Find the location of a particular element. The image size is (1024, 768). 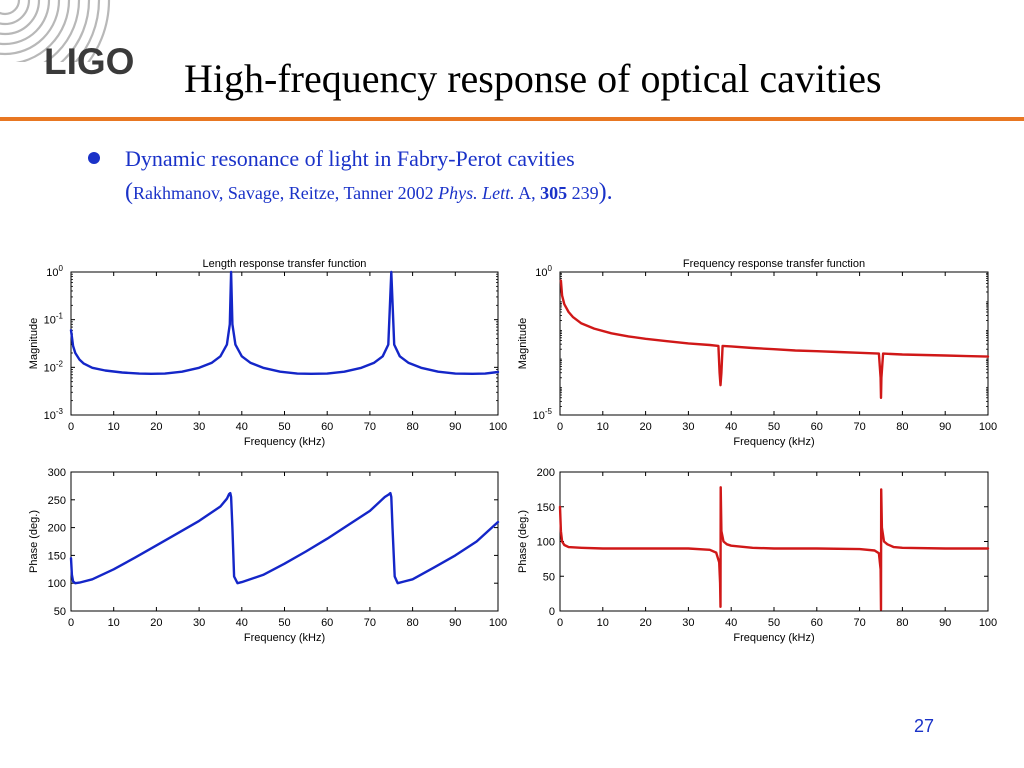

title-divider is located at coordinates (512, 119).